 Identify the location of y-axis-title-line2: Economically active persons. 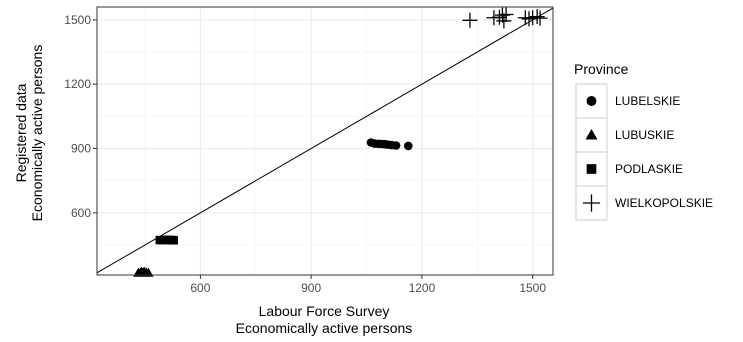
(37, 133).